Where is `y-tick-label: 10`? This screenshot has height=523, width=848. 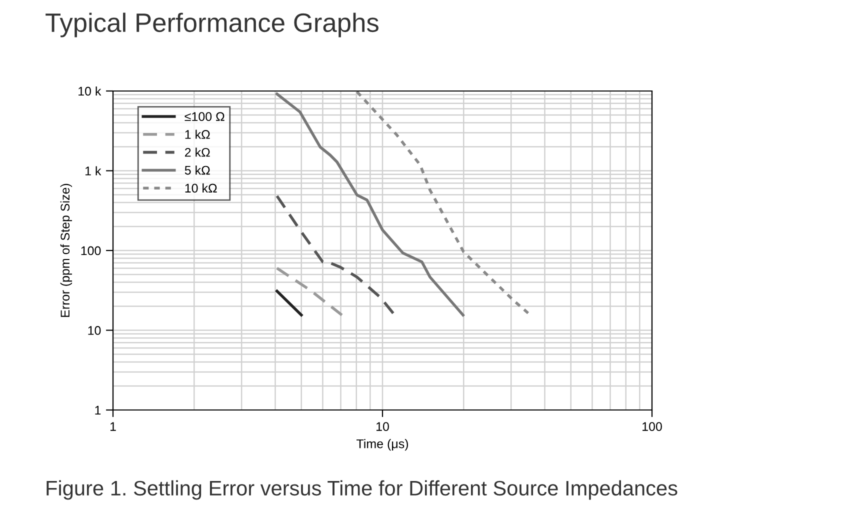 y-tick-label: 10 is located at coordinates (94, 330).